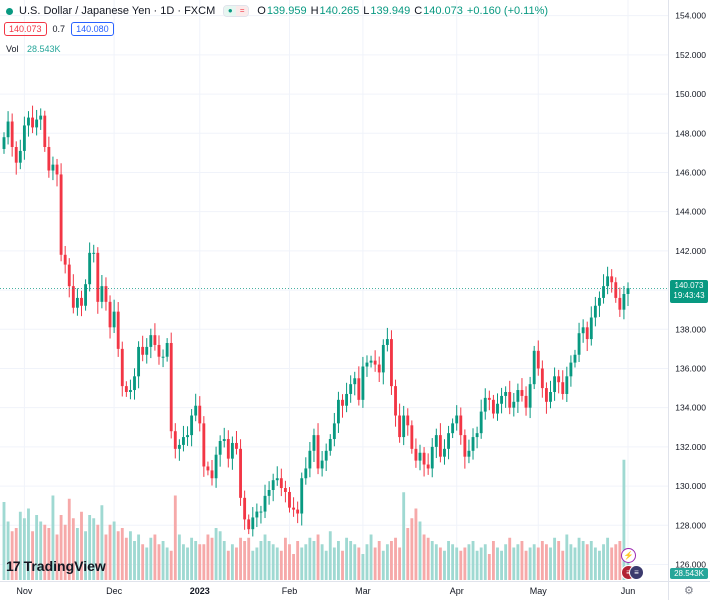  I want to click on equal-icon: =, so click(242, 11).